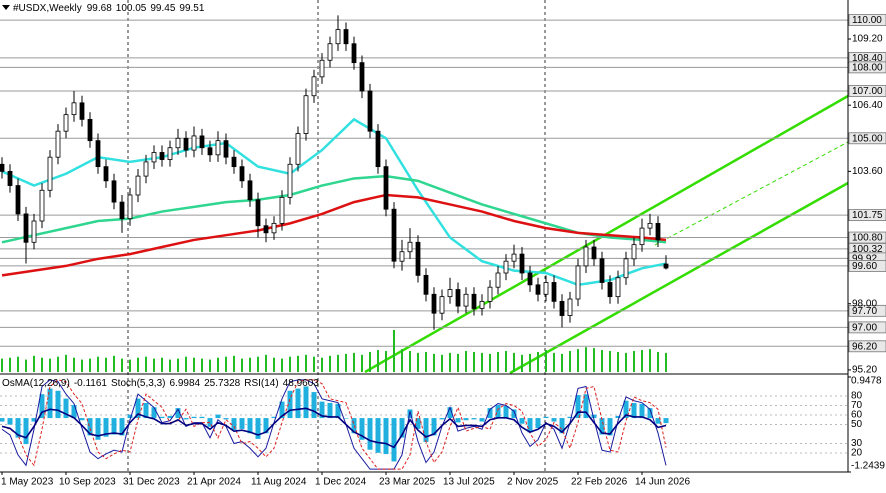  What do you see at coordinates (279, 482) in the screenshot?
I see `x-tick-label: 11 Aug 2024` at bounding box center [279, 482].